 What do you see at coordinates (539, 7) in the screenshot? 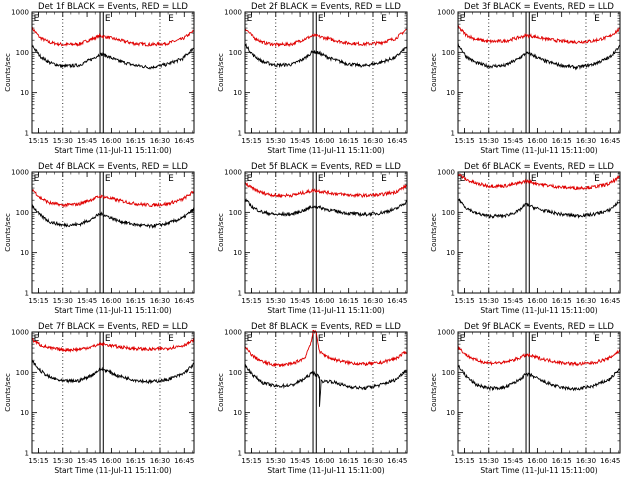
I see `panel-title: Det 3f BLACK = Events, RED = LLD` at bounding box center [539, 7].